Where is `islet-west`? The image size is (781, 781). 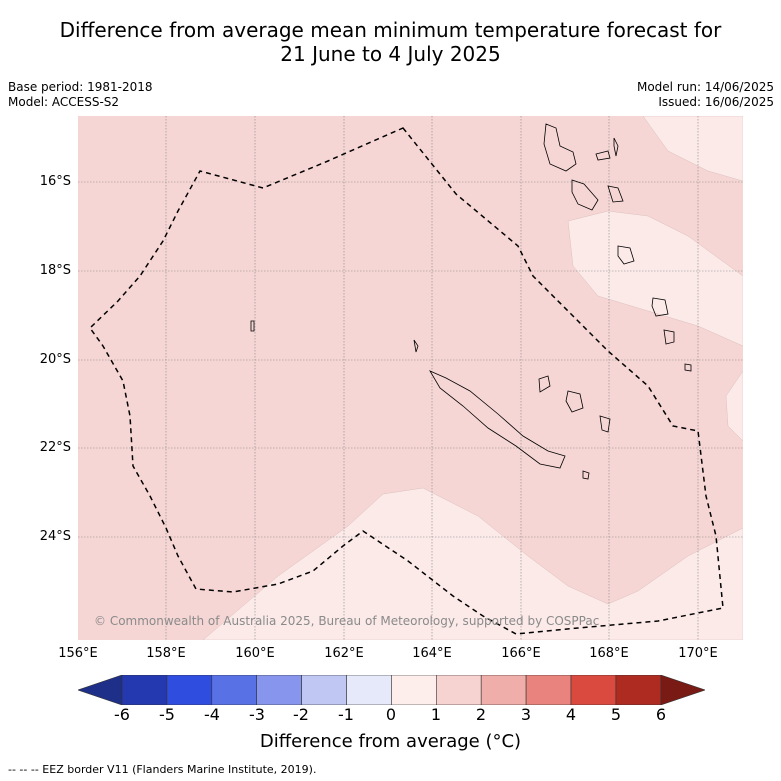 islet-west is located at coordinates (252, 326).